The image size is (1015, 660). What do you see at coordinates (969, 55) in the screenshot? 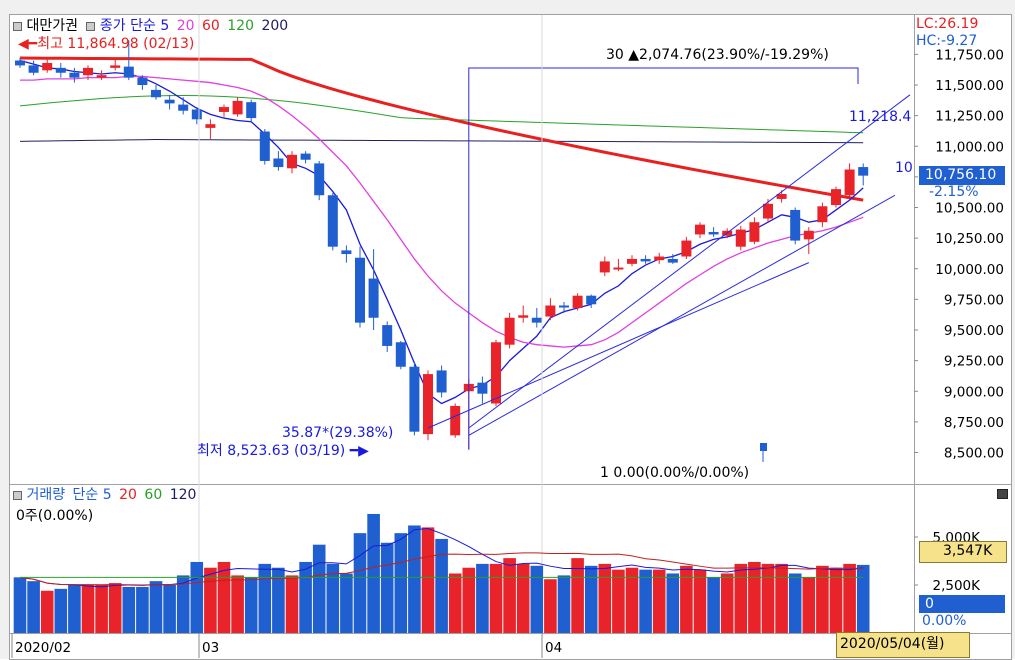
I see `price-axis-label: 11,750.00` at bounding box center [969, 55].